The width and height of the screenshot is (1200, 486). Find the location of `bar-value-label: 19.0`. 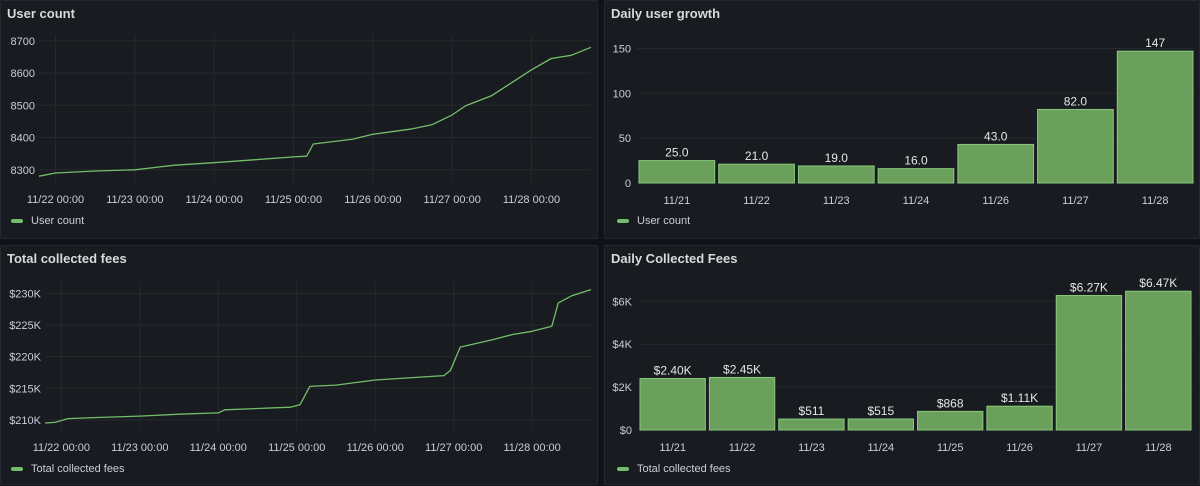

bar-value-label: 19.0 is located at coordinates (837, 158).